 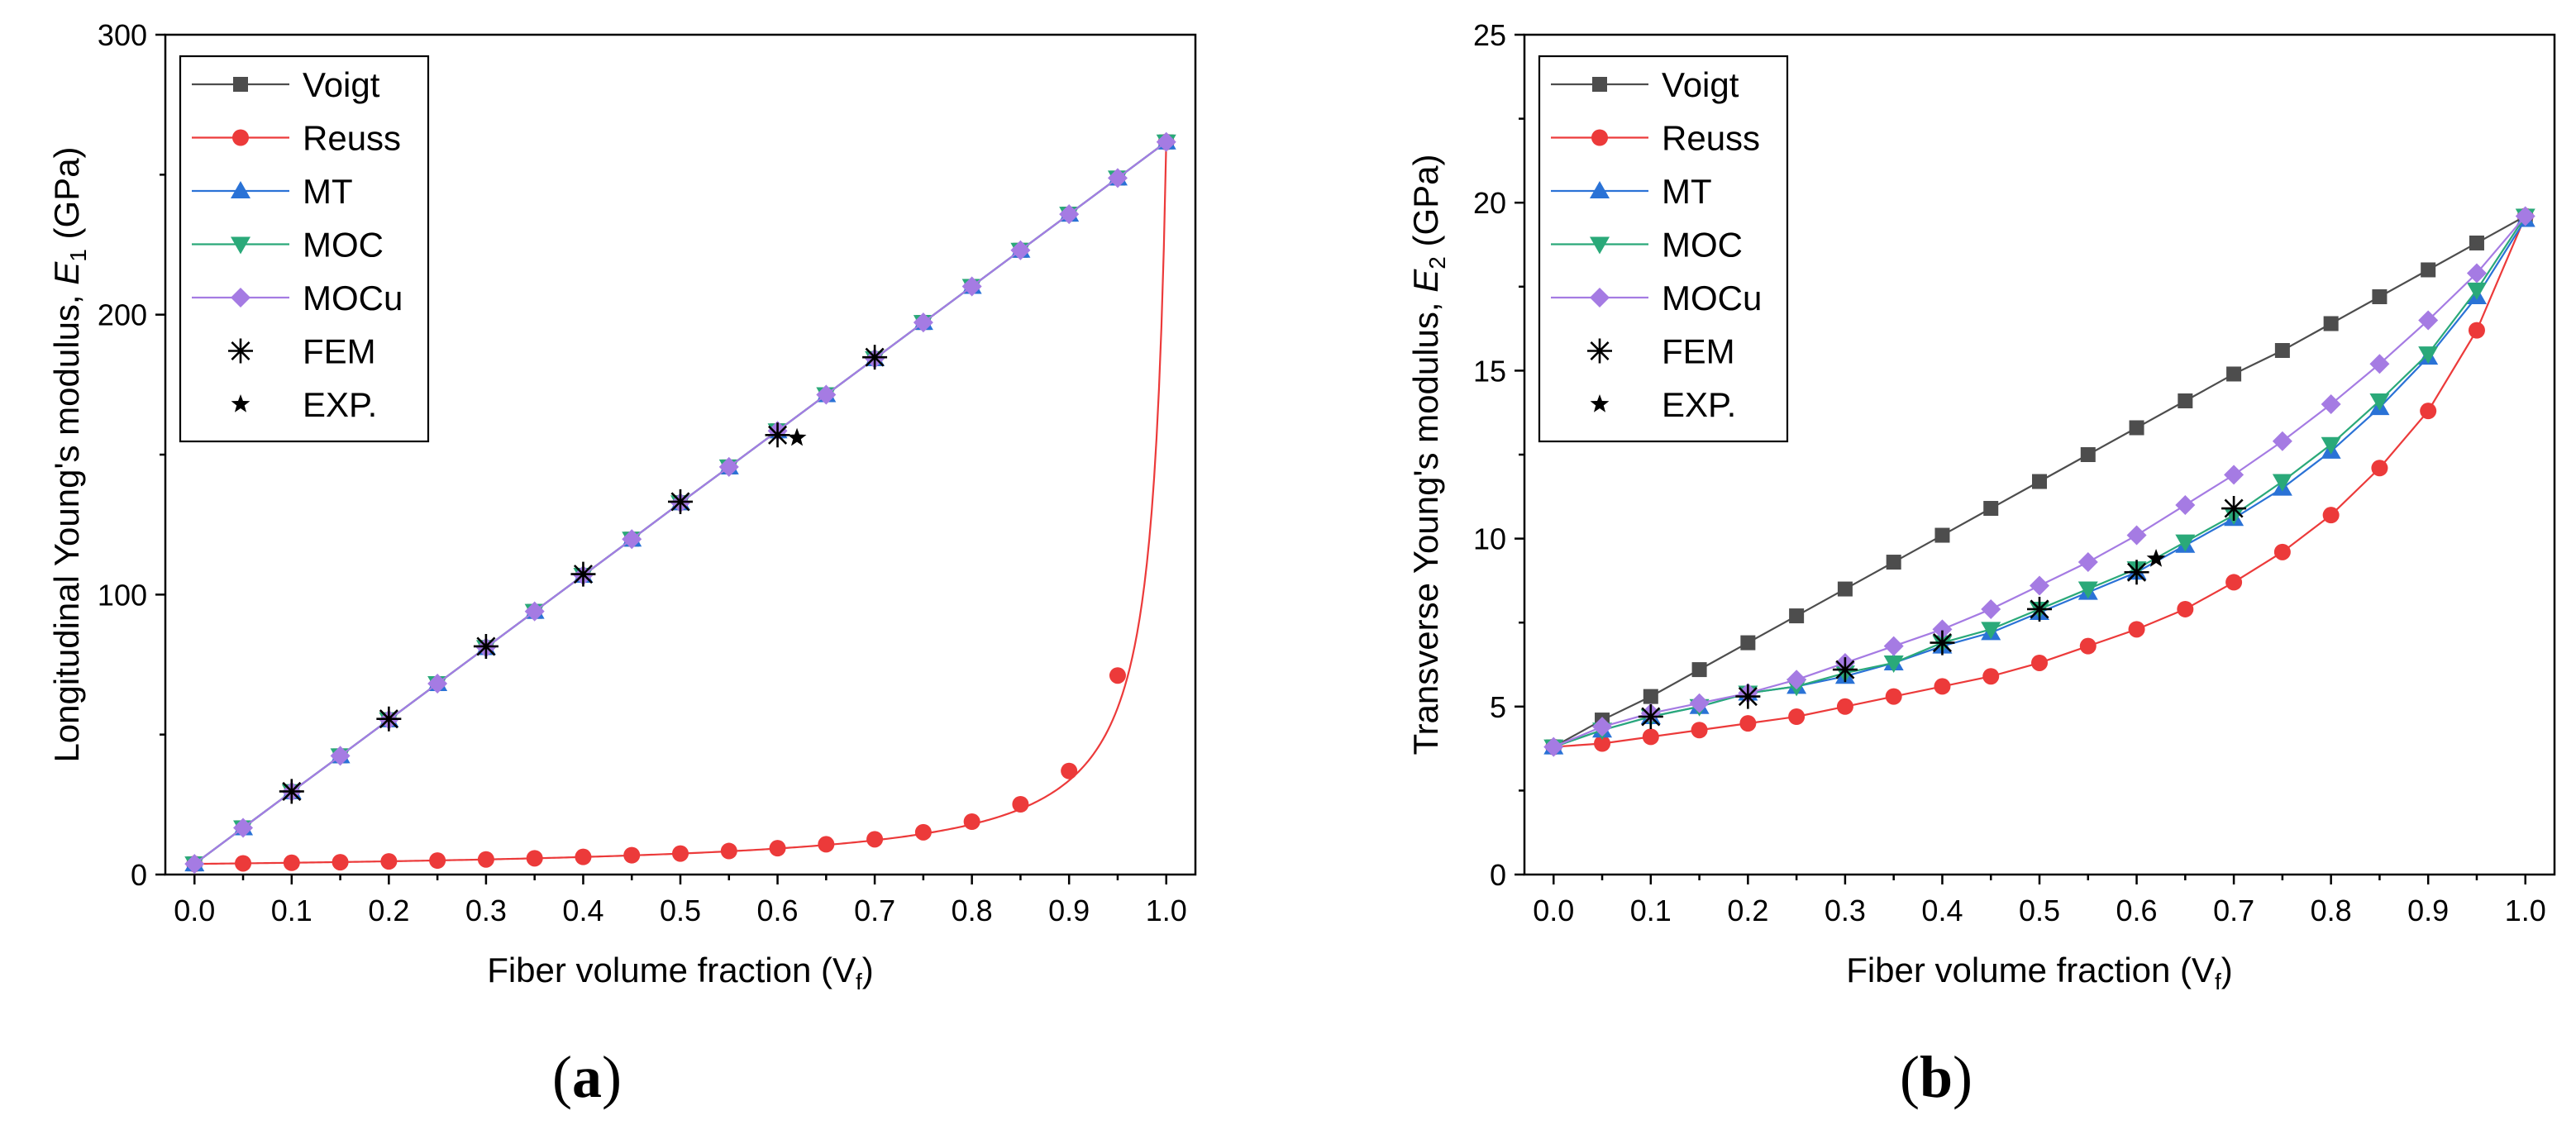 What do you see at coordinates (241, 85) in the screenshot?
I see `legend-marker-voigt-a` at bounding box center [241, 85].